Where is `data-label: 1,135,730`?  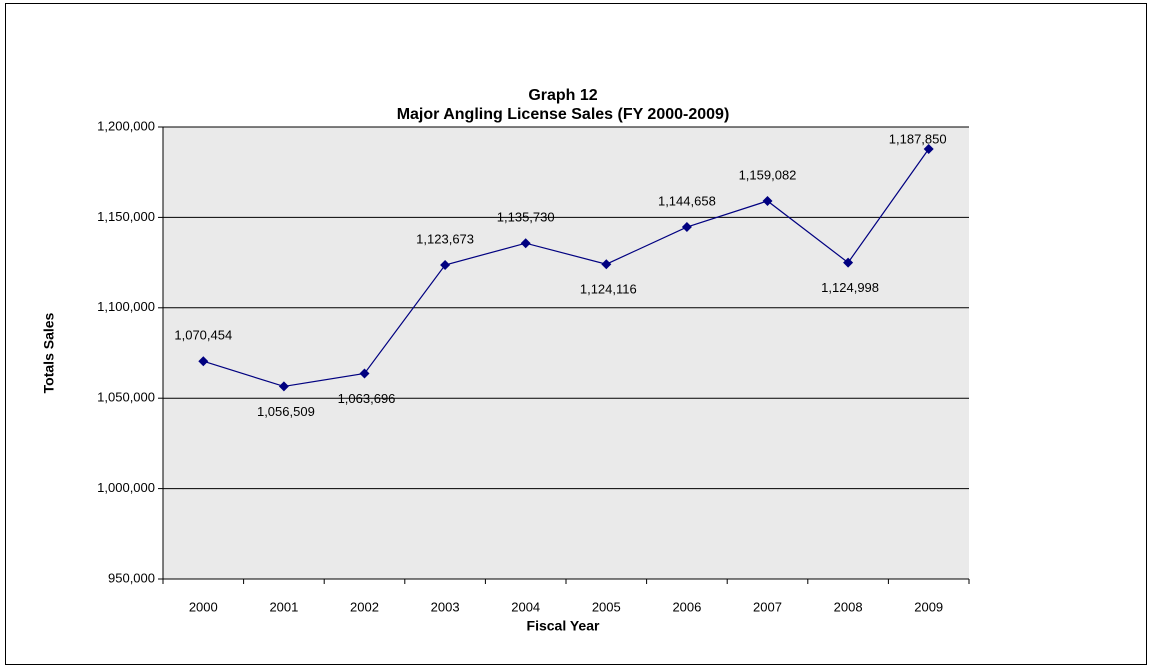
data-label: 1,135,730 is located at coordinates (526, 217).